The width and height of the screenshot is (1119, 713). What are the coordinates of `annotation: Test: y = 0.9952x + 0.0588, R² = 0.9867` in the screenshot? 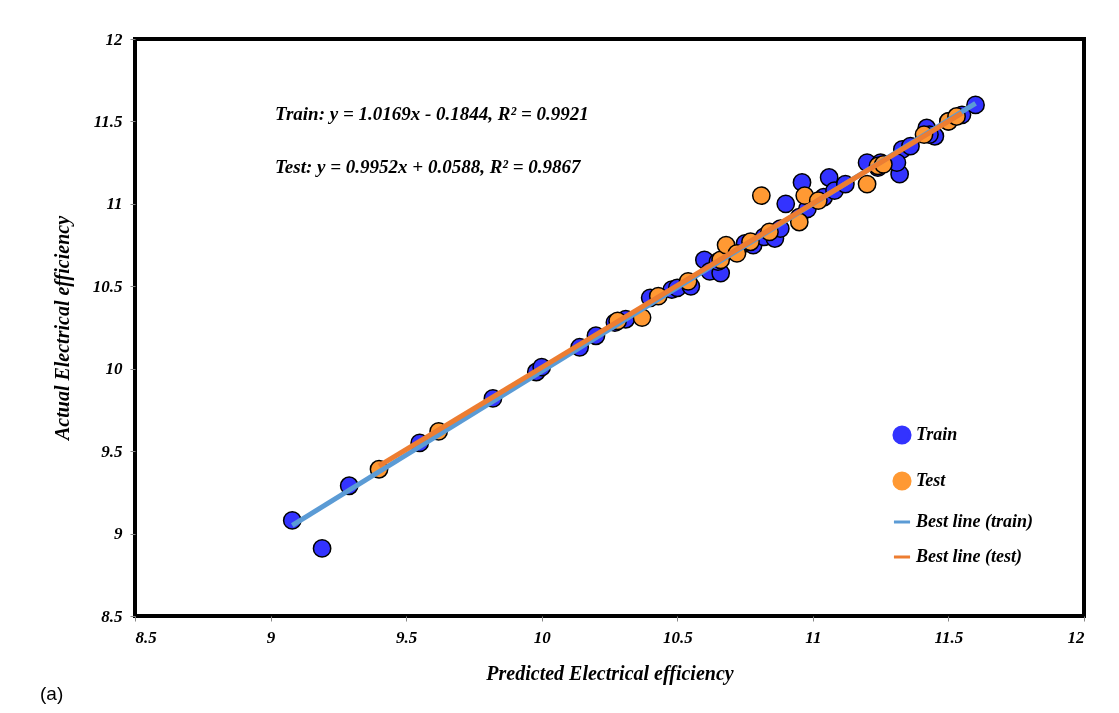 It's located at (429, 166).